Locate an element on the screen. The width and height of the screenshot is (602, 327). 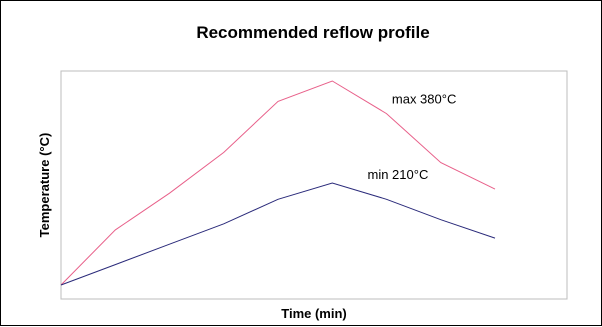
annotation-layer: max 380°C min 210°C is located at coordinates (412, 137).